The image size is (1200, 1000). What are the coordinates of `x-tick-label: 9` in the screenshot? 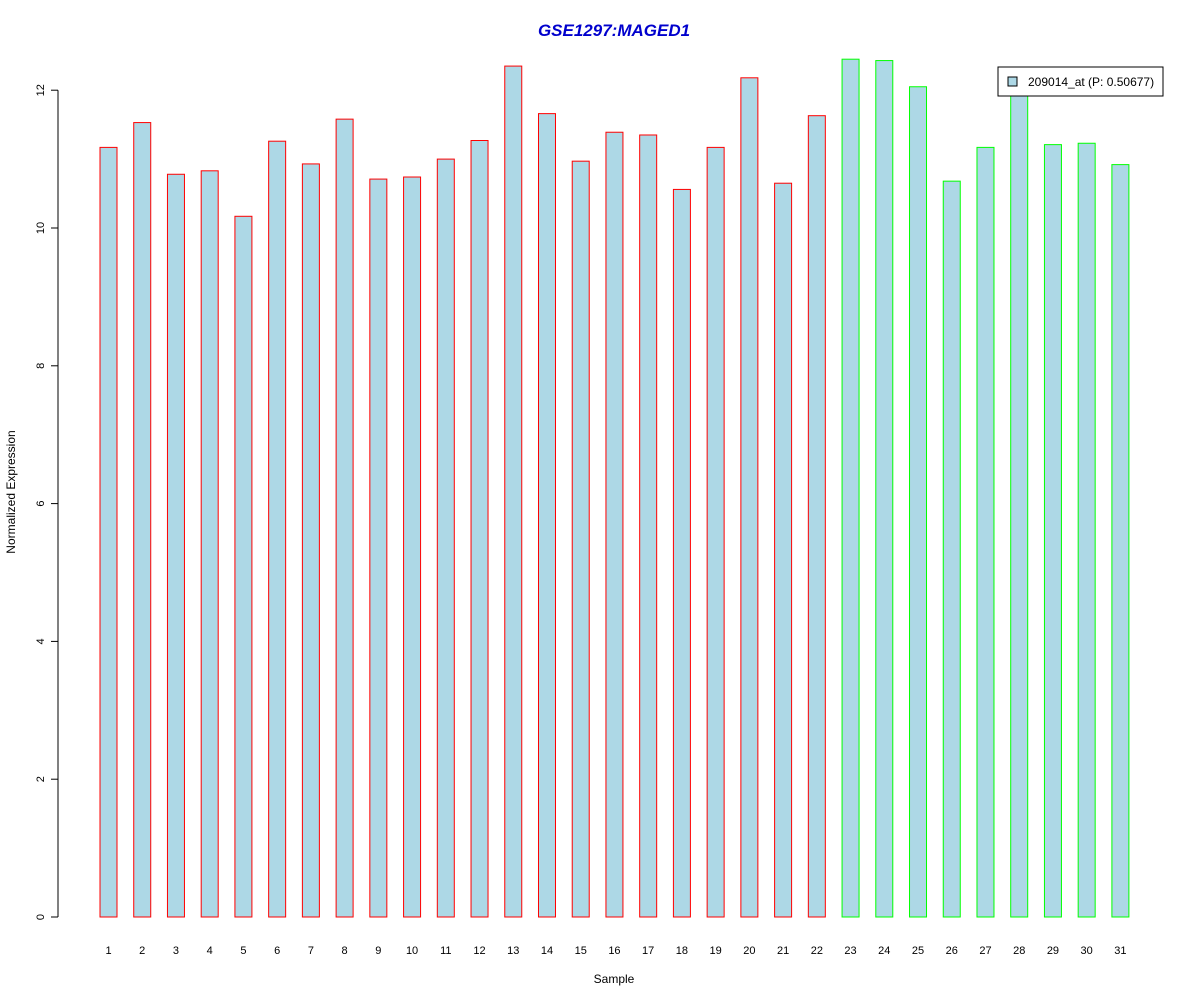 It's located at (378, 951).